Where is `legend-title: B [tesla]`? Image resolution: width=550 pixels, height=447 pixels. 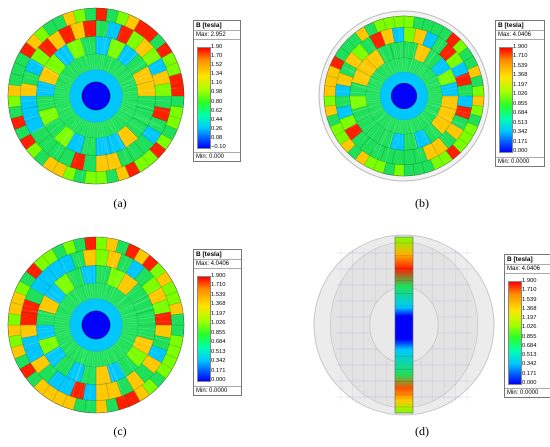 legend-title: B [tesla] is located at coordinates (520, 26).